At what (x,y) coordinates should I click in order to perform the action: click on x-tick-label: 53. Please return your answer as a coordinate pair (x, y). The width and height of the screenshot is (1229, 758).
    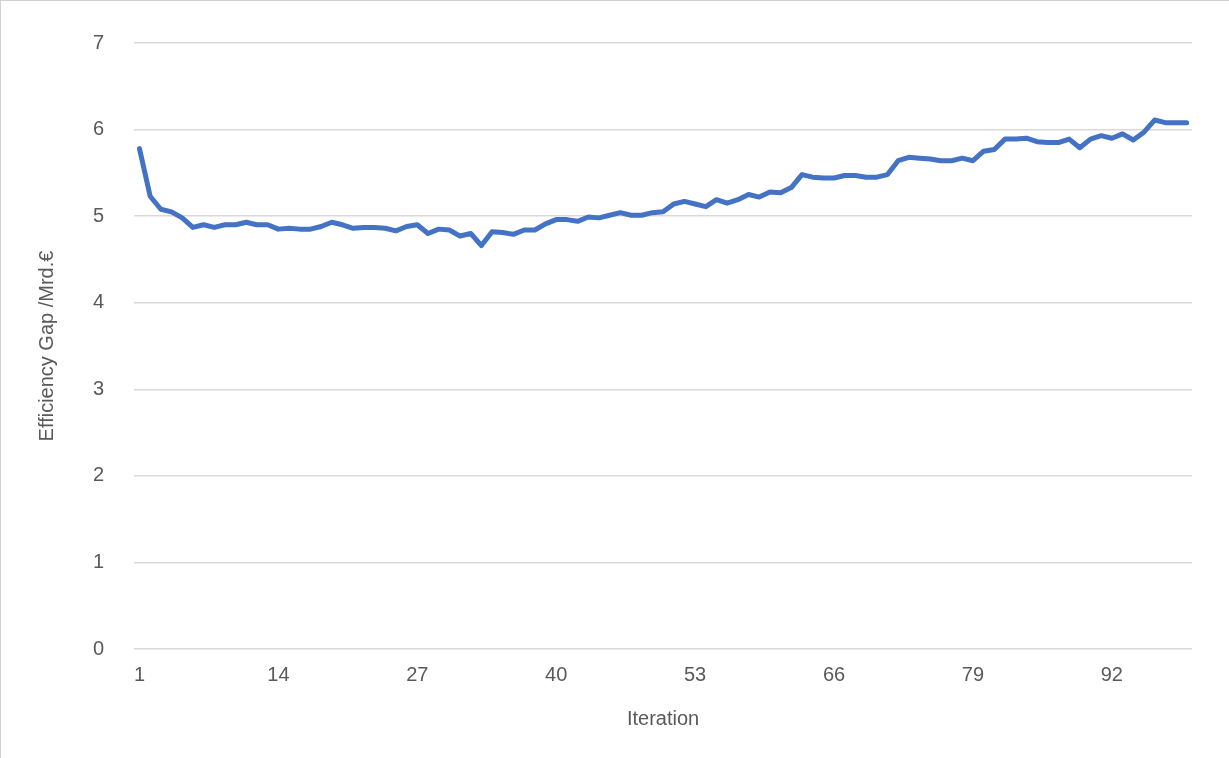
    Looking at the image, I should click on (695, 673).